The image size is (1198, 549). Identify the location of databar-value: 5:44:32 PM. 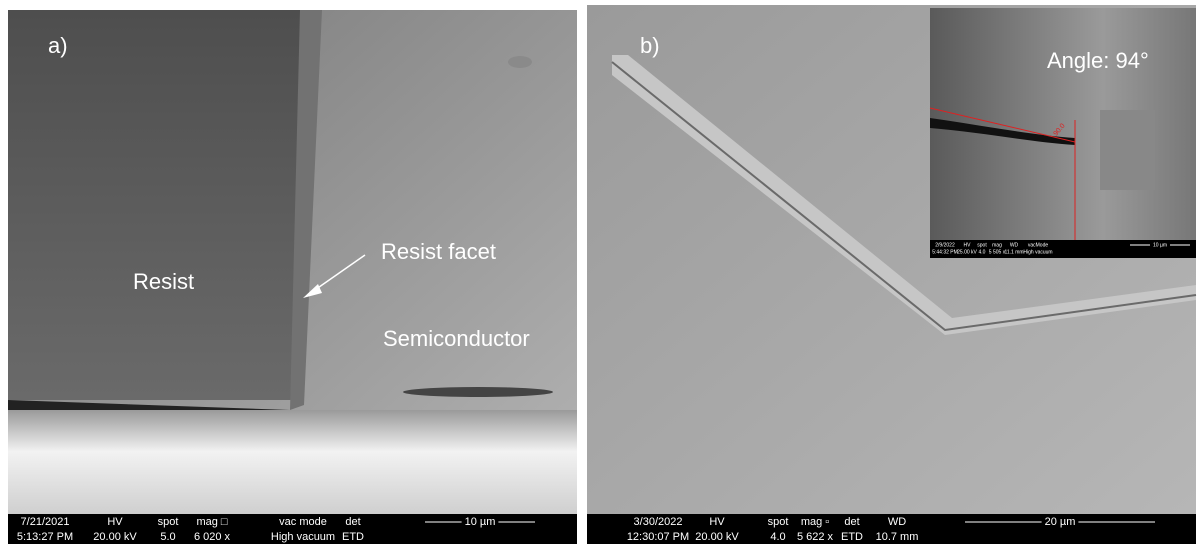
(945, 252).